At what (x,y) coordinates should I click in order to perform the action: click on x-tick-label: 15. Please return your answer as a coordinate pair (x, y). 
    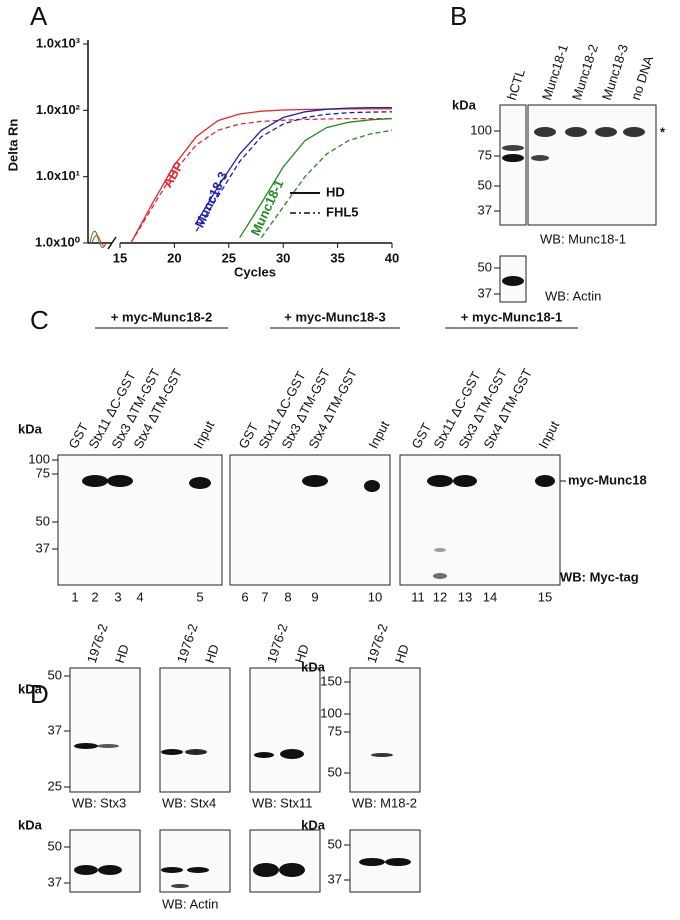
    Looking at the image, I should click on (120, 257).